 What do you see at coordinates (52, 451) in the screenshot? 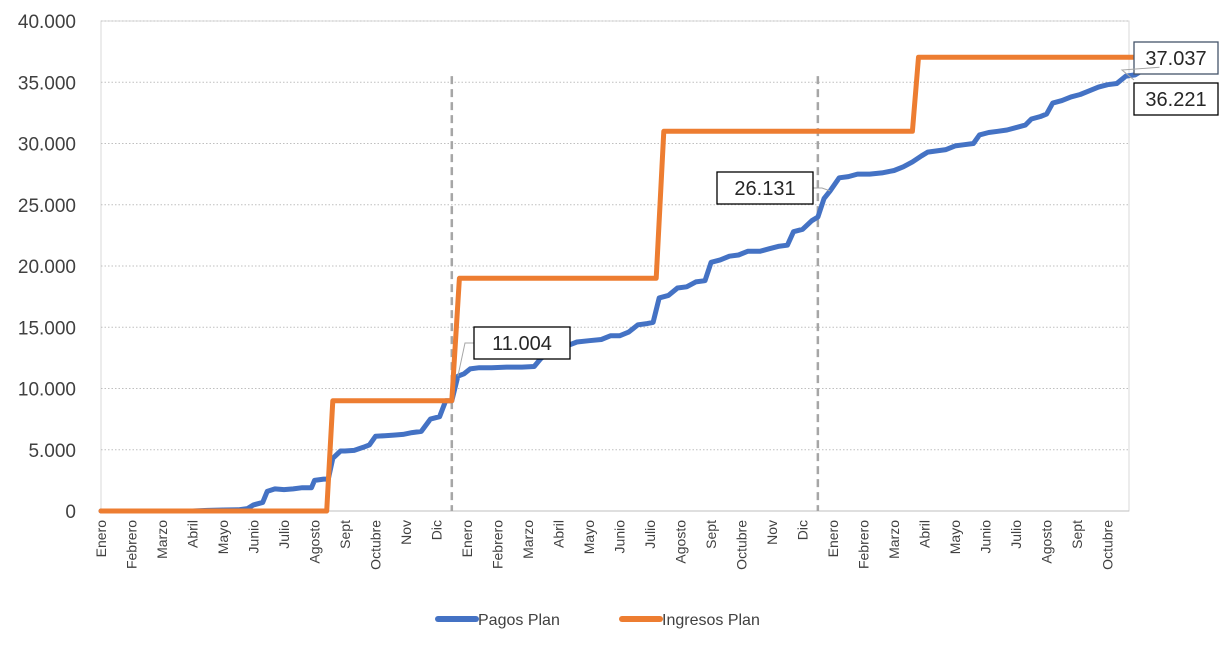
I see `y-tick-label: 5.000` at bounding box center [52, 451].